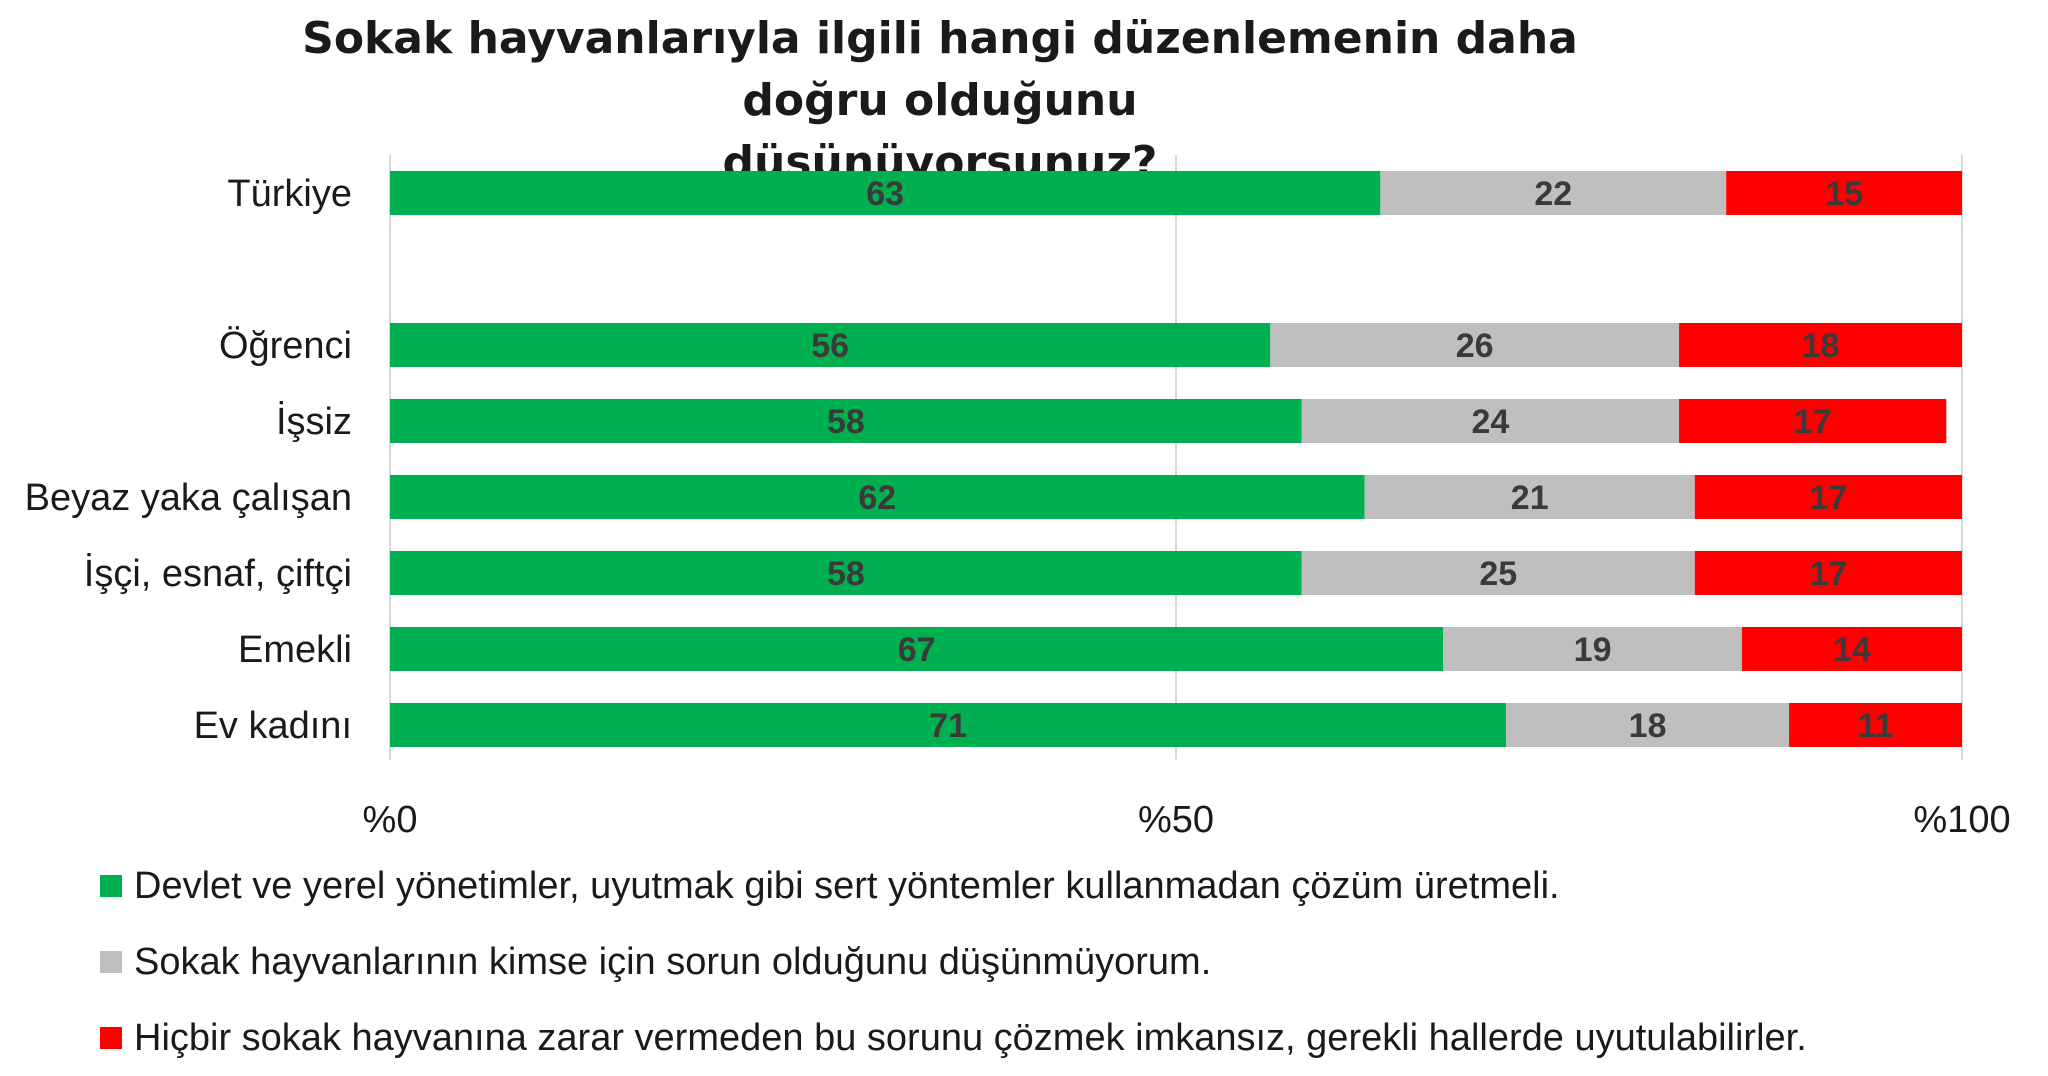 The image size is (2048, 1076). I want to click on data-label-0-2: 15, so click(1844, 194).